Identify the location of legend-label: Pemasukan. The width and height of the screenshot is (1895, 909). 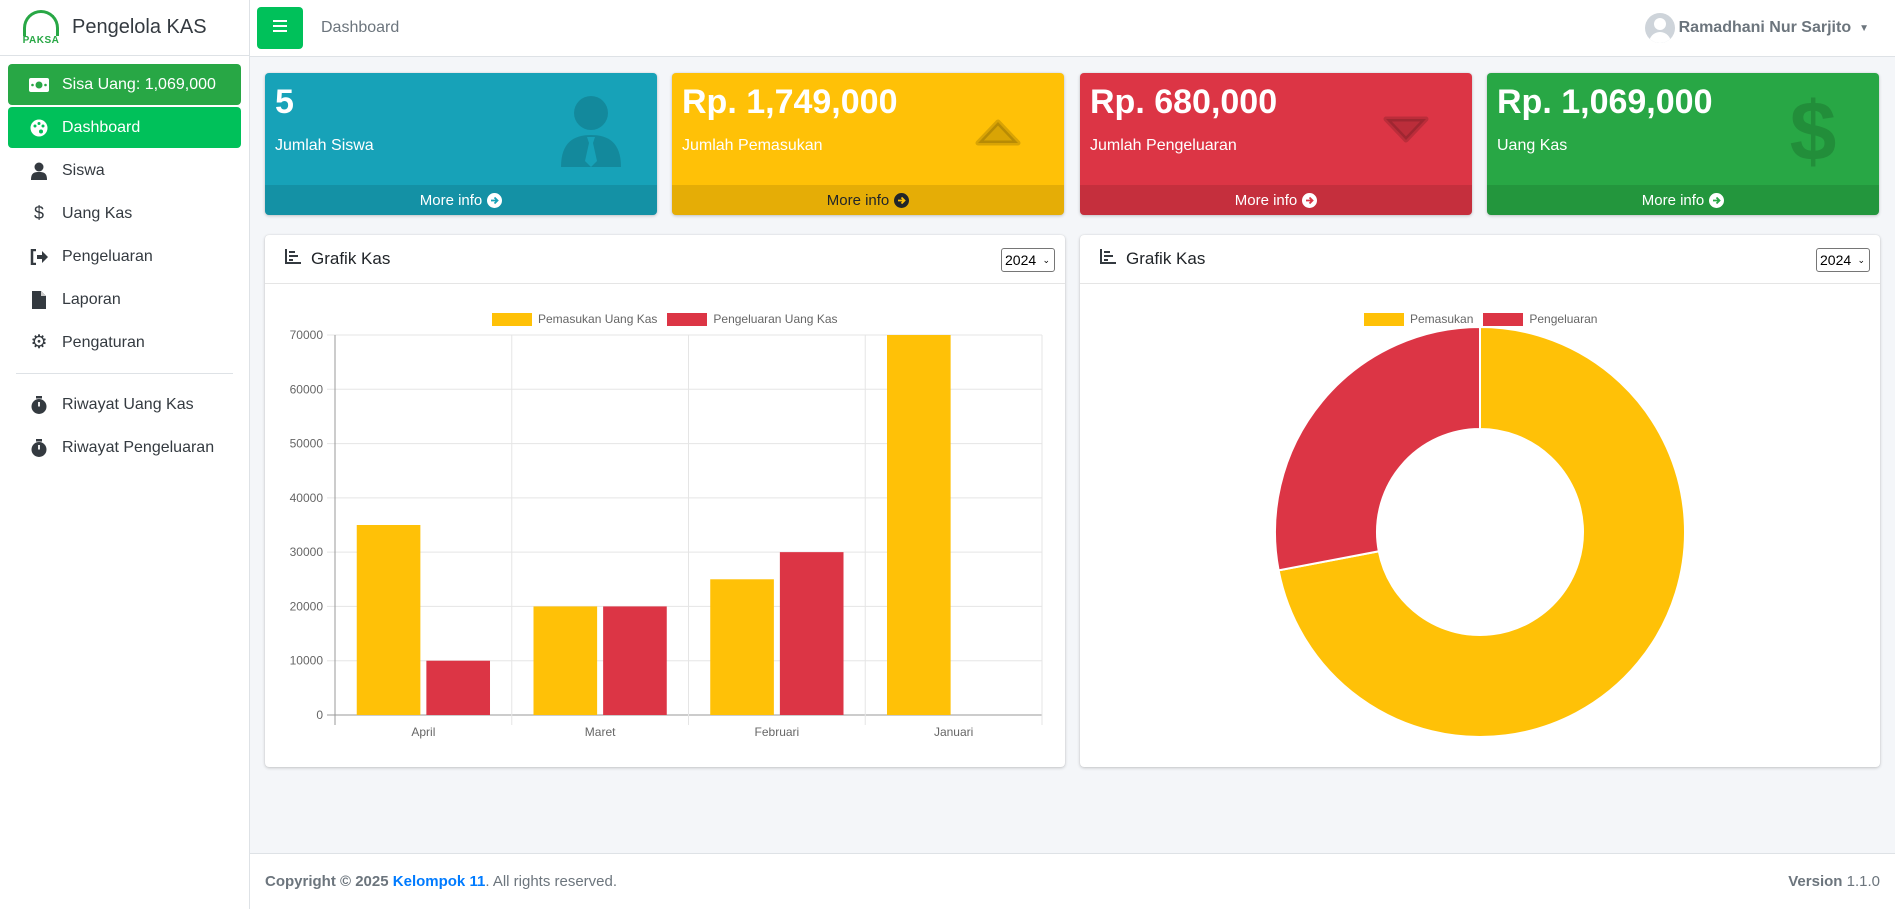
(1442, 319).